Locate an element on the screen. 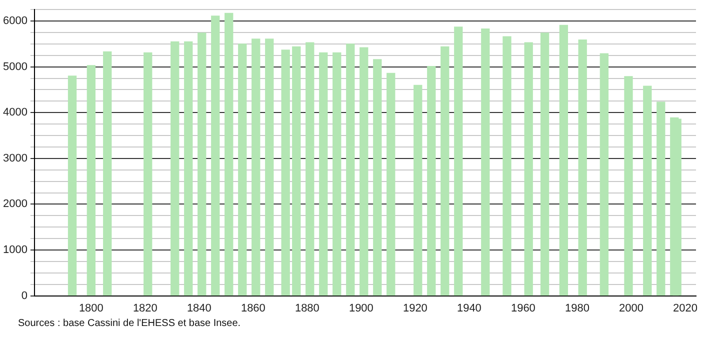  x-tick-label: 1820 is located at coordinates (145, 308).